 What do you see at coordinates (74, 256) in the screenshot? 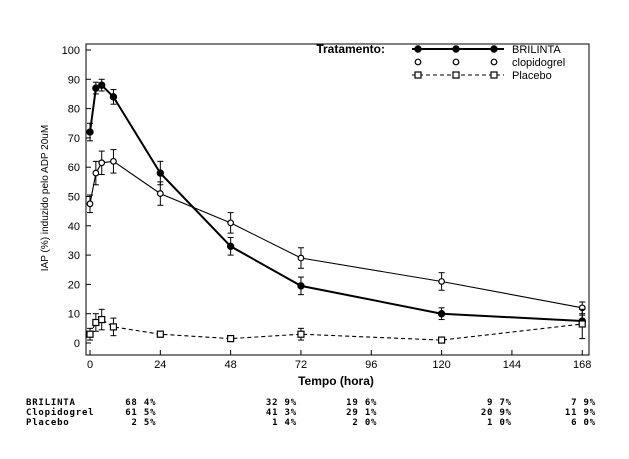
I see `y-tick-label: 30` at bounding box center [74, 256].